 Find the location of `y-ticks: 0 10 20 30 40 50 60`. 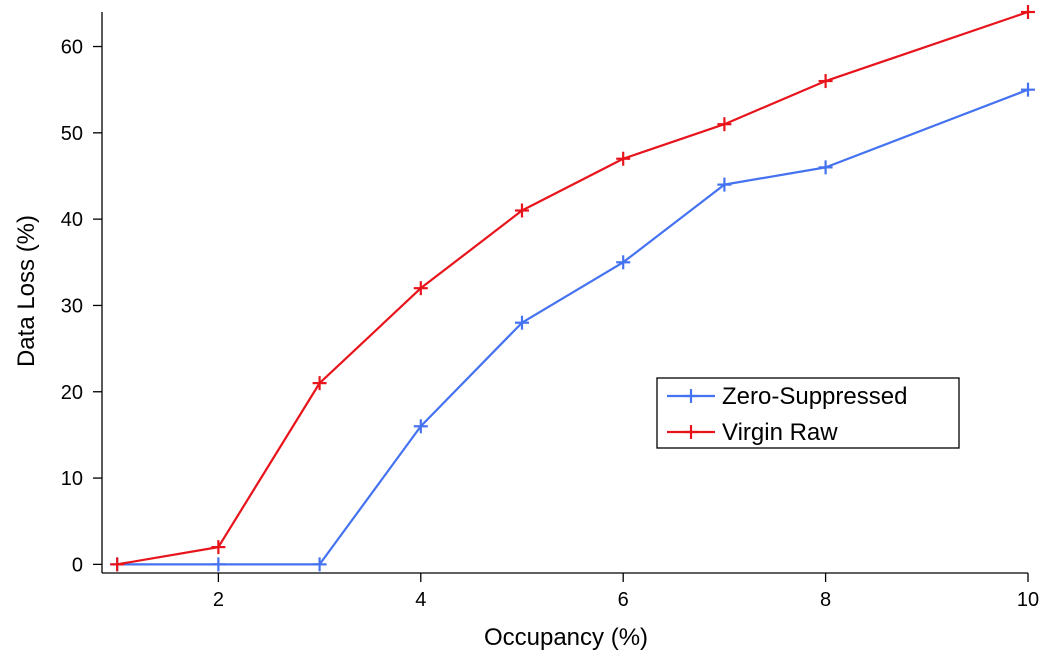

y-ticks: 0 10 20 30 40 50 60 is located at coordinates (81, 306).